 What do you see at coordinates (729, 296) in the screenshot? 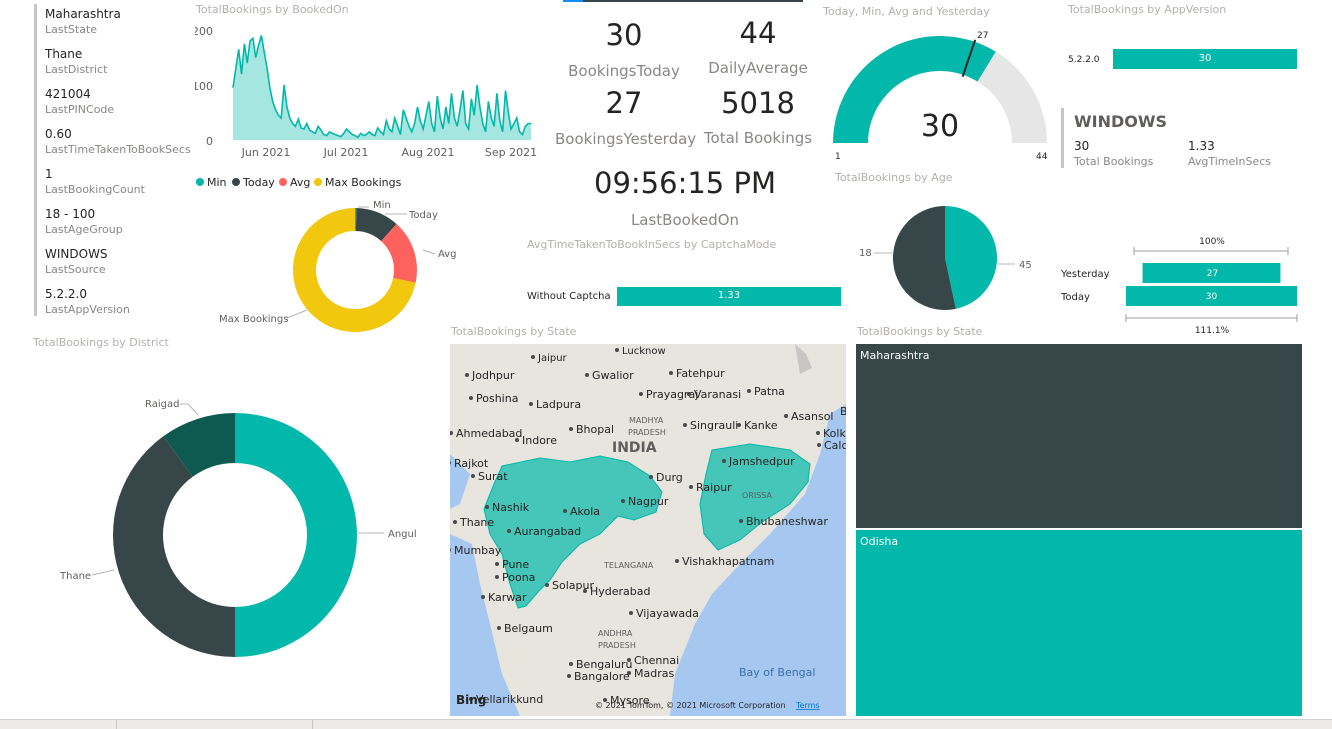
I see `captcha-bar: 1.33` at bounding box center [729, 296].